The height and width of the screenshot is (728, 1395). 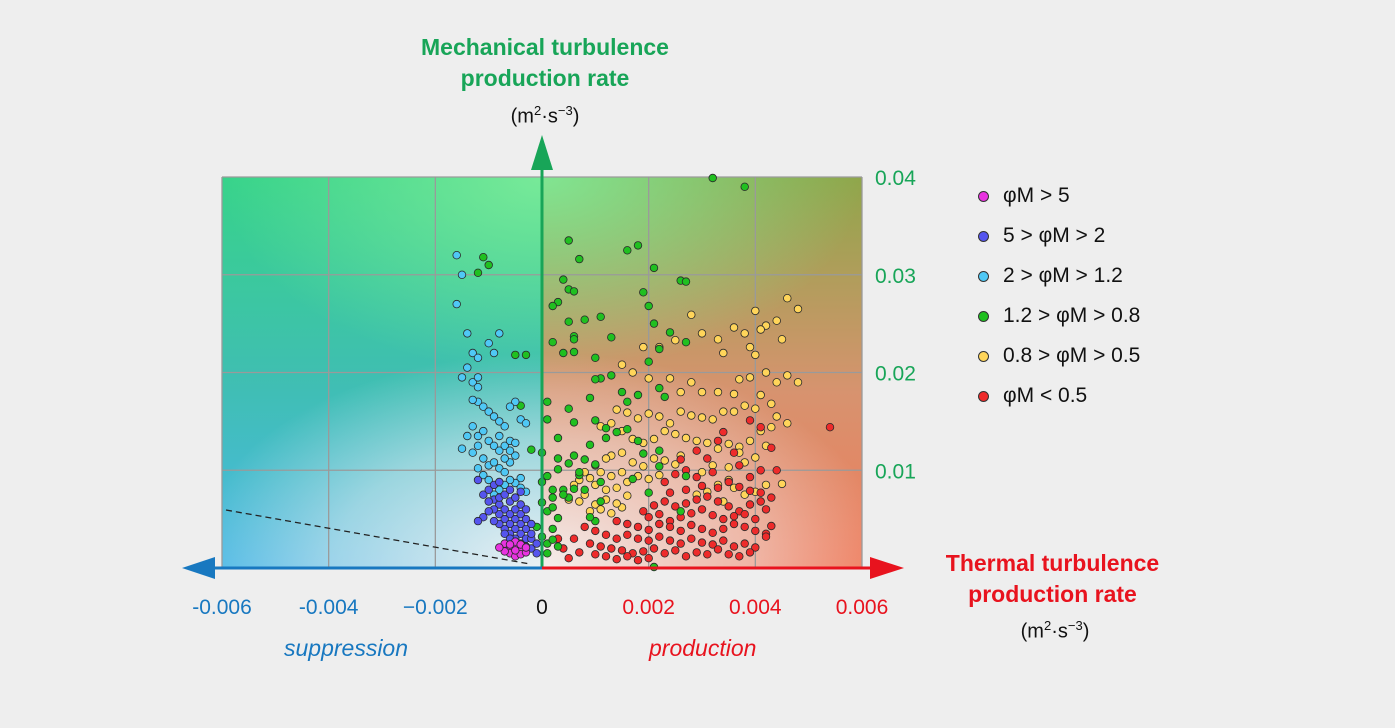 I want to click on y-tick-label-3: 0.04, so click(x=895, y=178).